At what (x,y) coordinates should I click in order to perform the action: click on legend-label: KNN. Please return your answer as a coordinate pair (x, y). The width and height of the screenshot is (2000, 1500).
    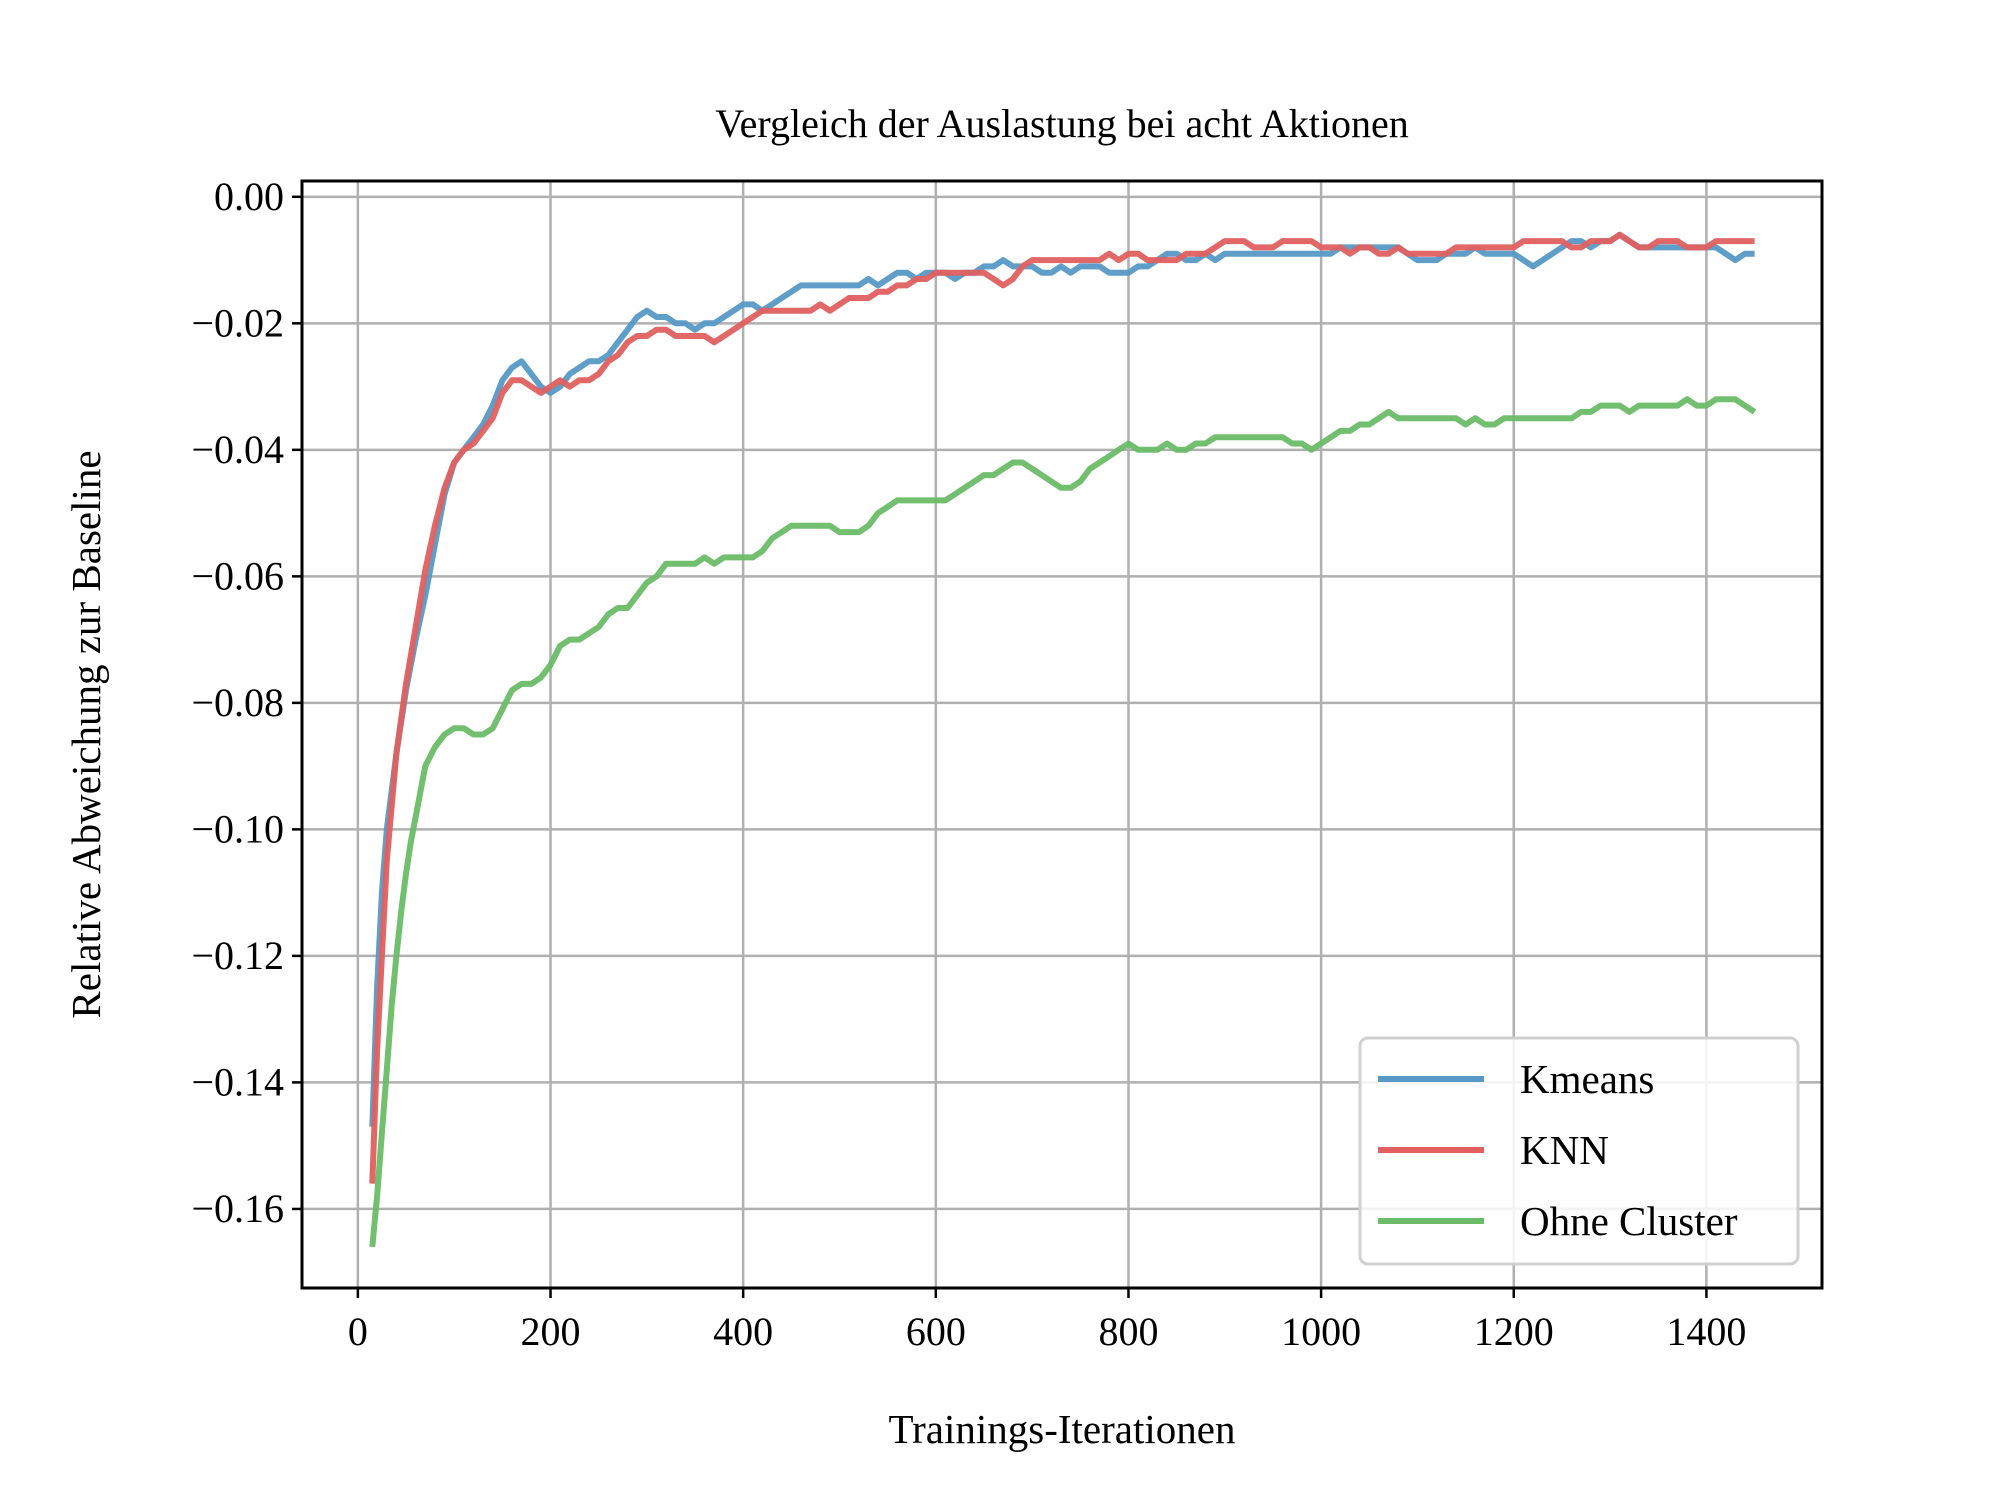
    Looking at the image, I should click on (1564, 1150).